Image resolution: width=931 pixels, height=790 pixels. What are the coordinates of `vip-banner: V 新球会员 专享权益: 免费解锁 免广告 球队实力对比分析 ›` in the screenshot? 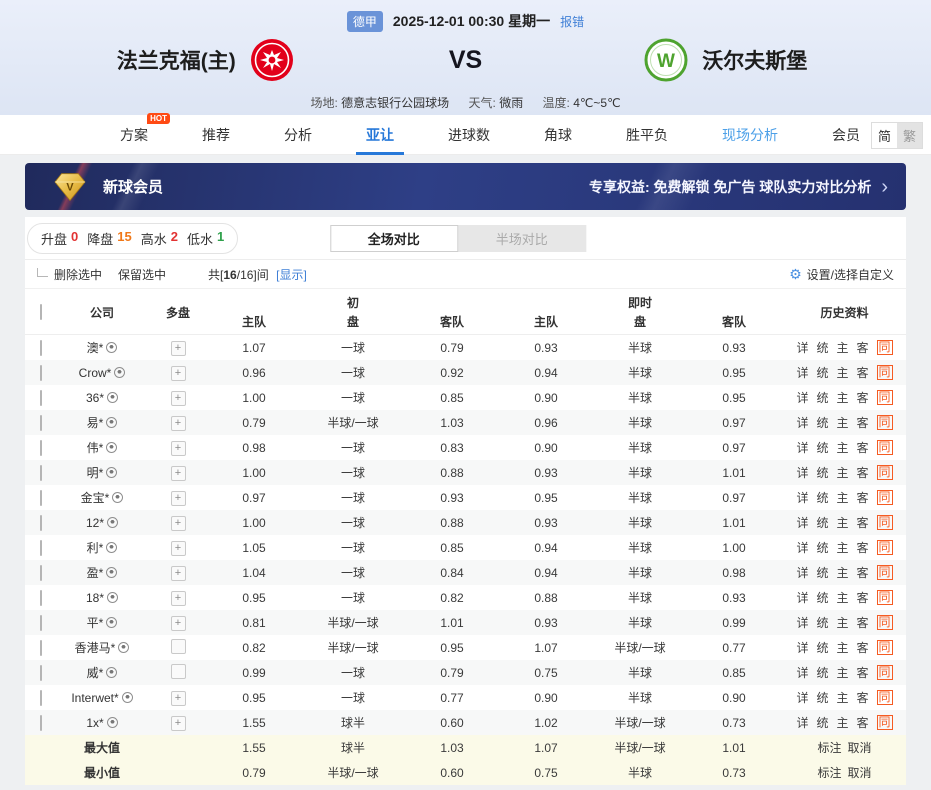 It's located at (465, 186).